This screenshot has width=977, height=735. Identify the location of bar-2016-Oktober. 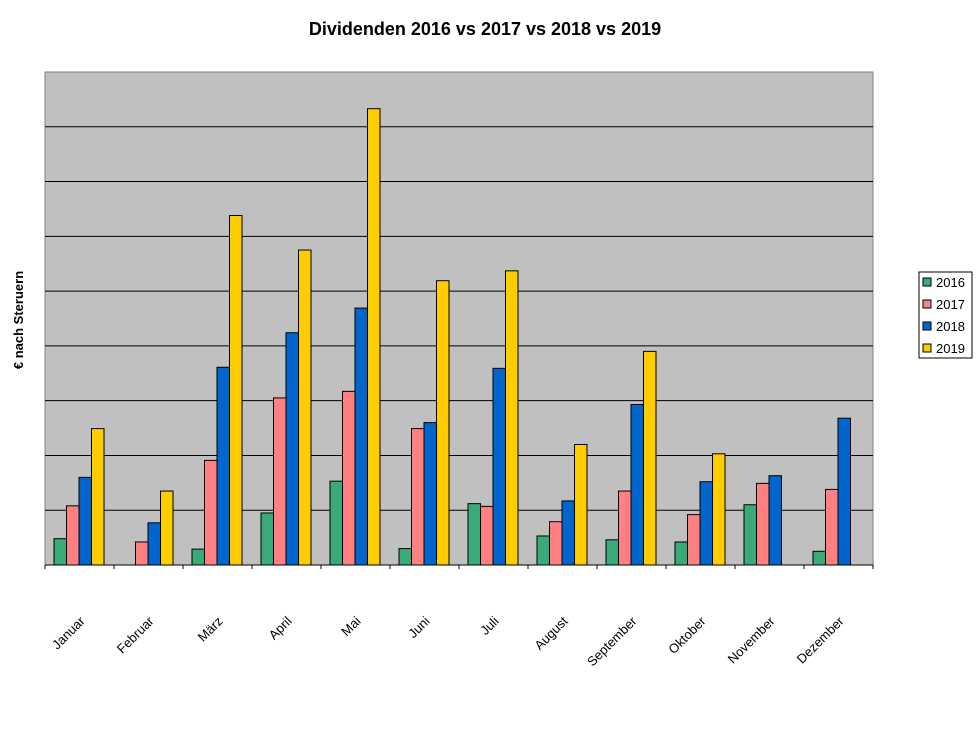
(681, 553).